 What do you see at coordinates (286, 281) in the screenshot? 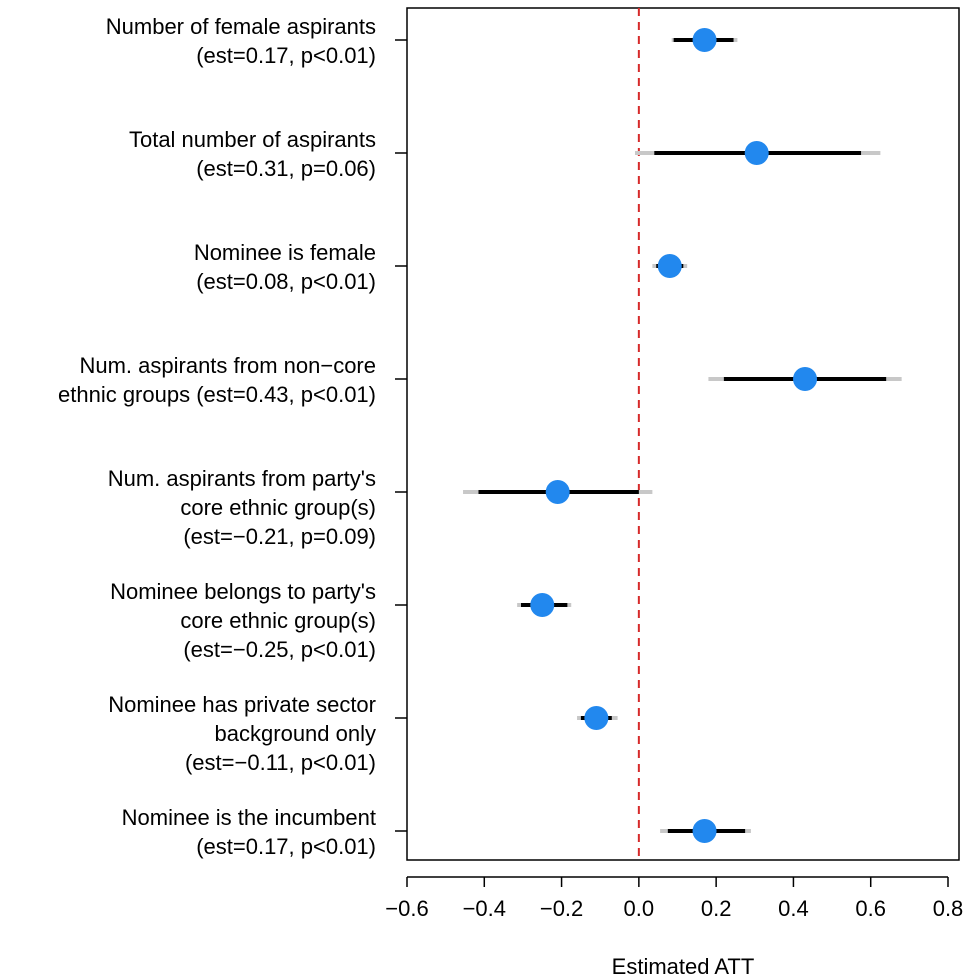
I see `row-label: (est=0.08, p<0.01)` at bounding box center [286, 281].